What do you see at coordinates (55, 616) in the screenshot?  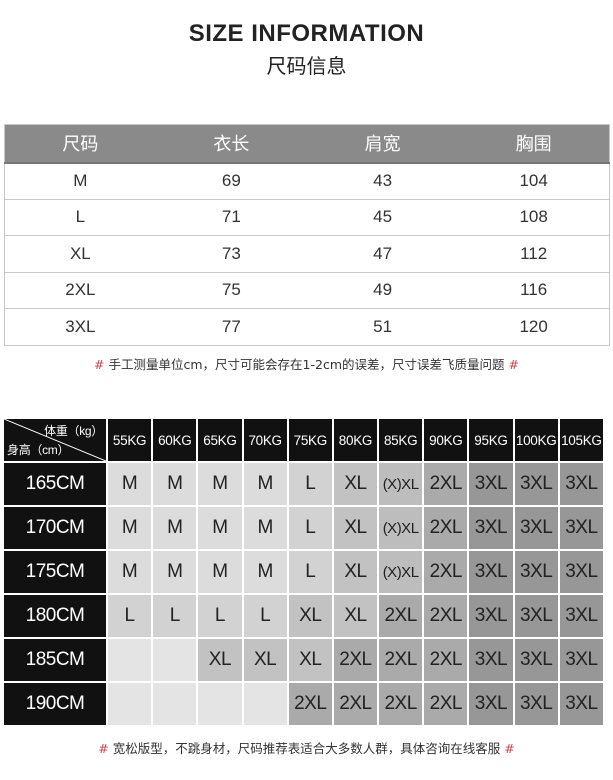 I see `height-label: 180CM` at bounding box center [55, 616].